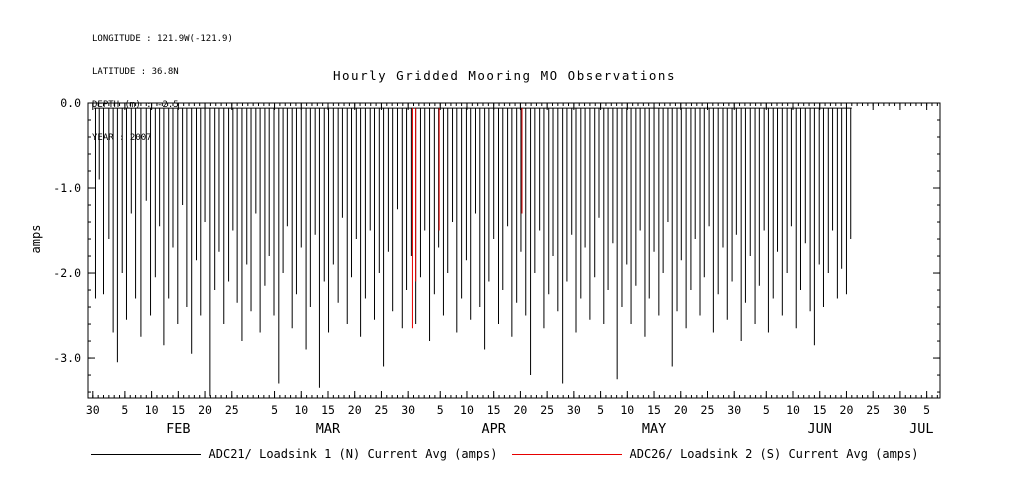 This screenshot has height=504, width=1009. What do you see at coordinates (67, 188) in the screenshot?
I see `svg-text: -1.0` at bounding box center [67, 188].